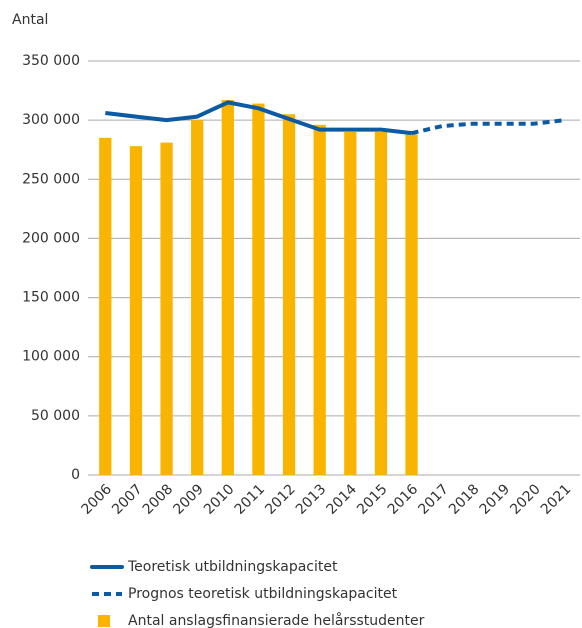 The height and width of the screenshot is (628, 582). What do you see at coordinates (51, 298) in the screenshot?
I see `y-tick-label: 150 000` at bounding box center [51, 298].